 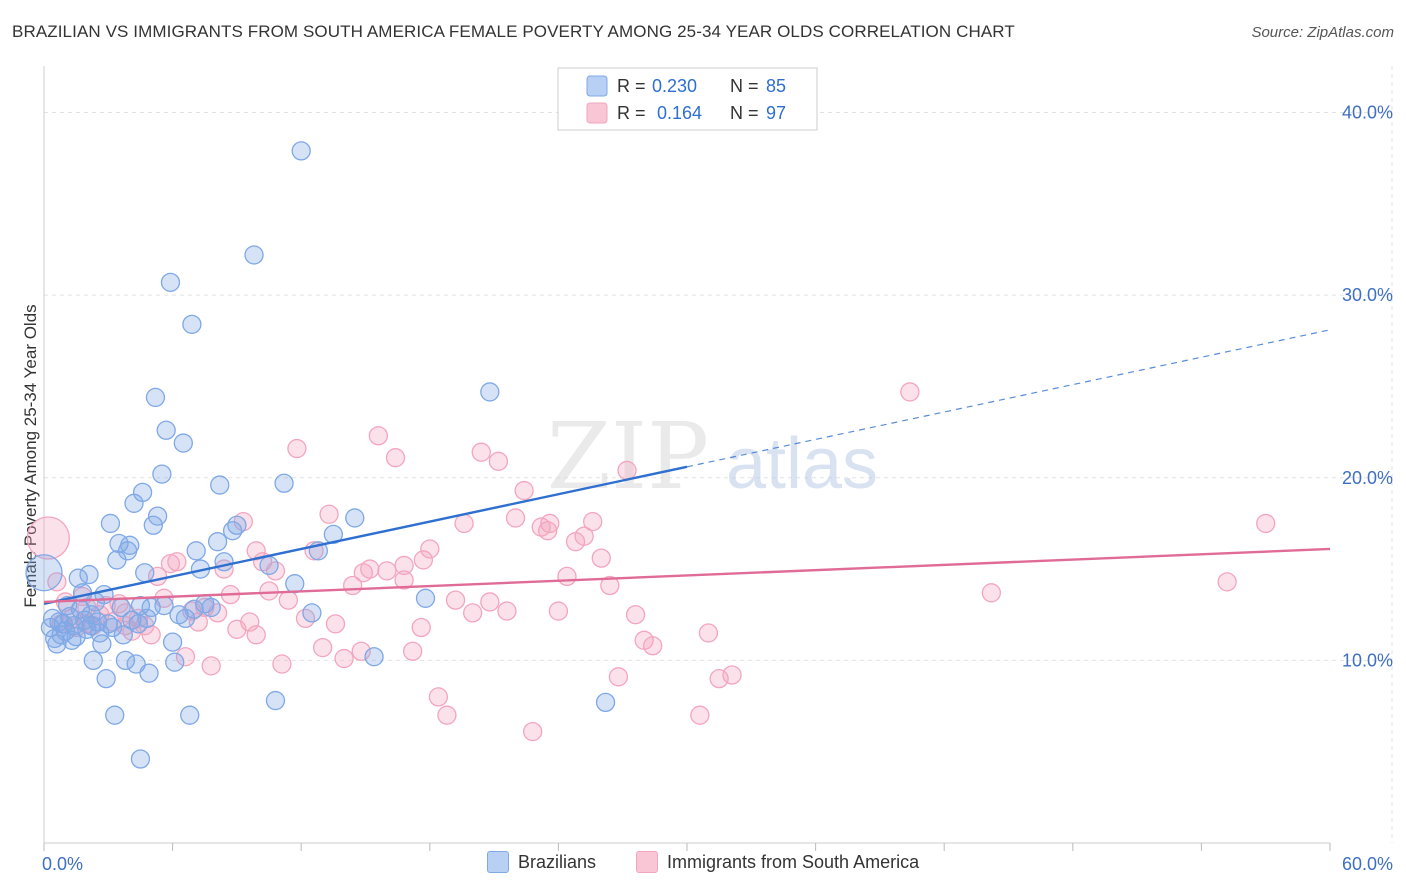 I want to click on watermark-atlas: atlas, so click(x=802, y=464).